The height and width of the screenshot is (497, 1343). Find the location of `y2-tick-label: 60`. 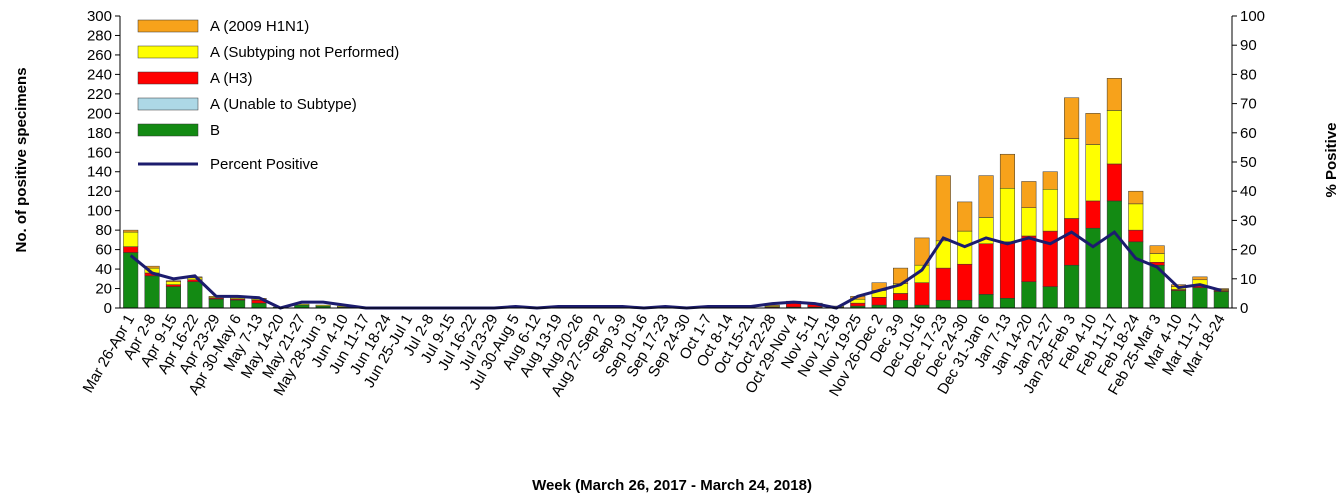

y2-tick-label: 60 is located at coordinates (1248, 133).